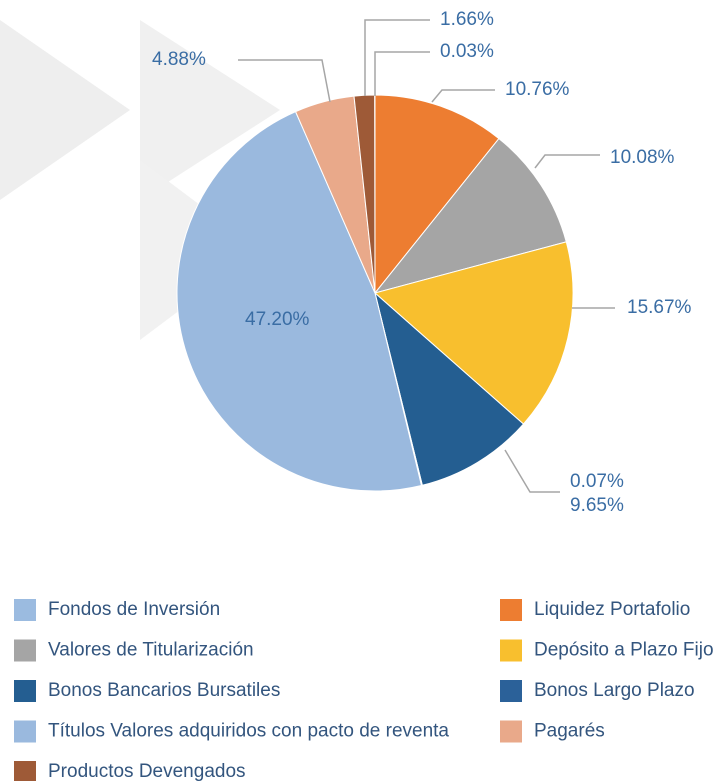 This screenshot has width=722, height=781. What do you see at coordinates (597, 481) in the screenshot?
I see `data-label: 0.07%` at bounding box center [597, 481].